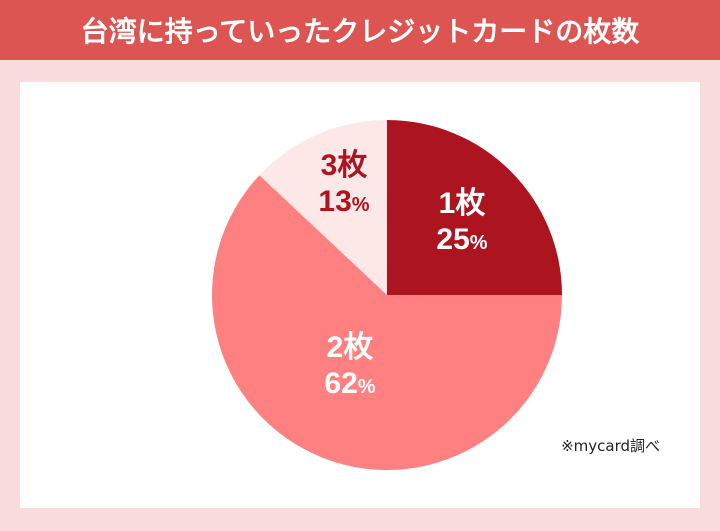  What do you see at coordinates (462, 239) in the screenshot?
I see `slice-1-percent: 25%` at bounding box center [462, 239].